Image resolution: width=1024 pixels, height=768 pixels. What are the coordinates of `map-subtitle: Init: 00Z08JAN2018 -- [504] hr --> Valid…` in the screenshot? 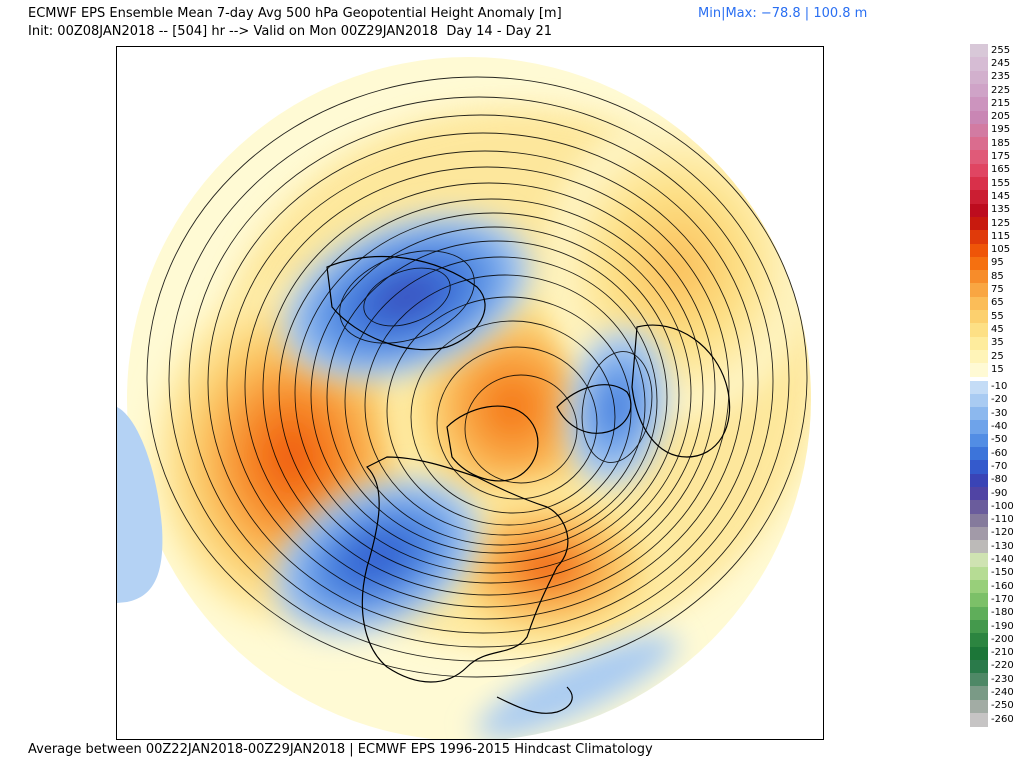 It's located at (290, 31).